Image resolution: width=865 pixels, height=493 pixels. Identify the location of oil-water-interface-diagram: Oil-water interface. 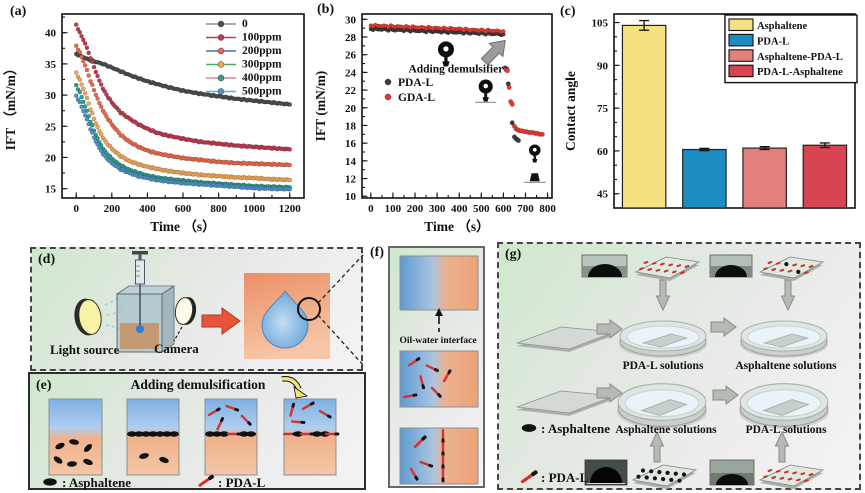
(436, 367).